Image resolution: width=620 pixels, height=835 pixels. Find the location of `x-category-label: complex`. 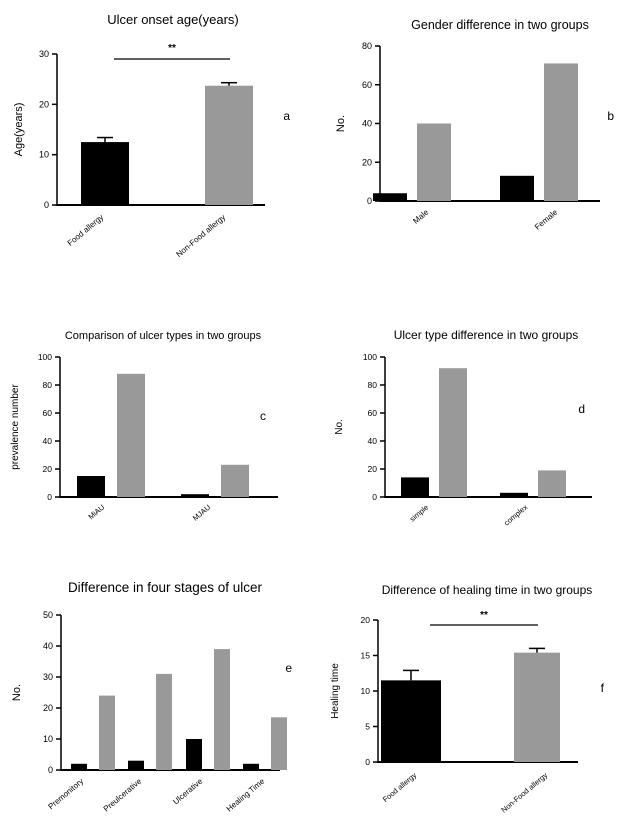

x-category-label: complex is located at coordinates (515, 514).